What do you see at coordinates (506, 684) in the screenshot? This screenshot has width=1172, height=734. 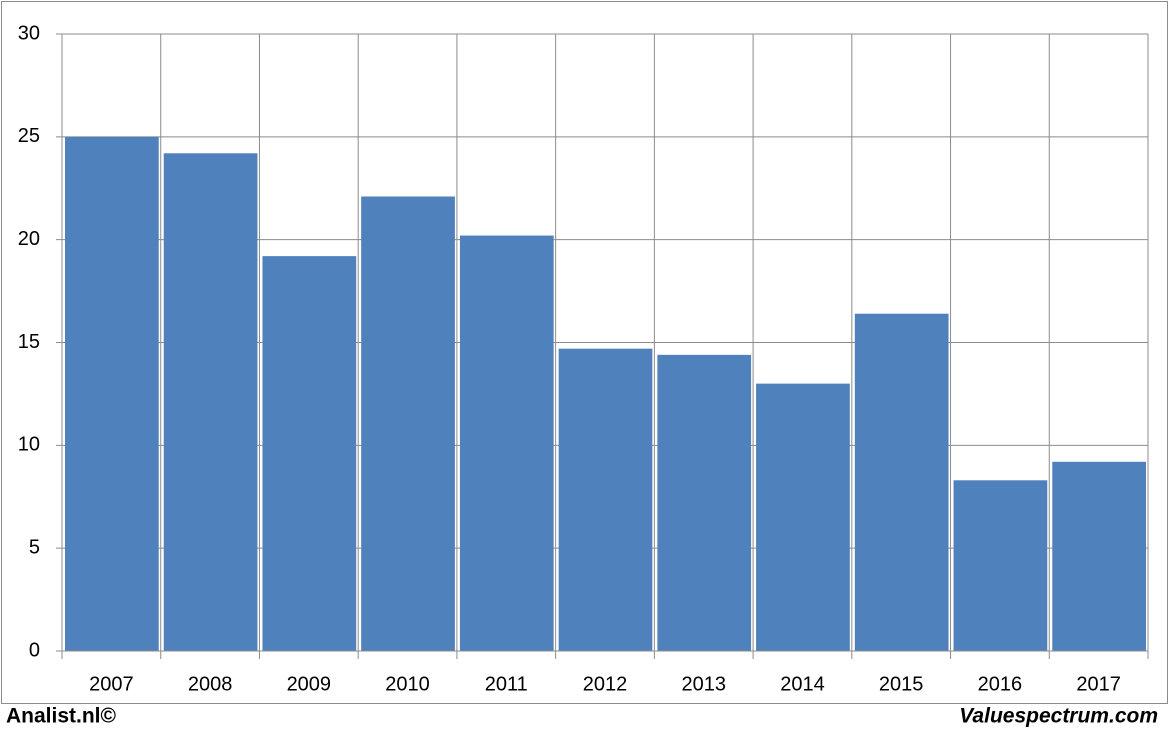 I see `x-tick-label: 2011` at bounding box center [506, 684].